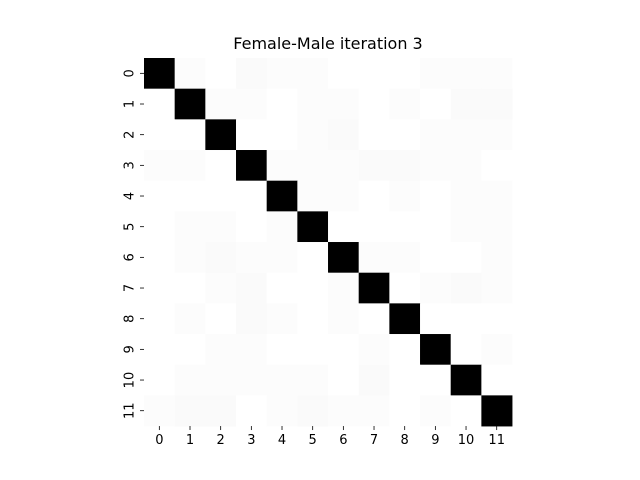 Image resolution: width=640 pixels, height=480 pixels. Describe the element at coordinates (159, 440) in the screenshot. I see `x-tick-label: 0` at that location.